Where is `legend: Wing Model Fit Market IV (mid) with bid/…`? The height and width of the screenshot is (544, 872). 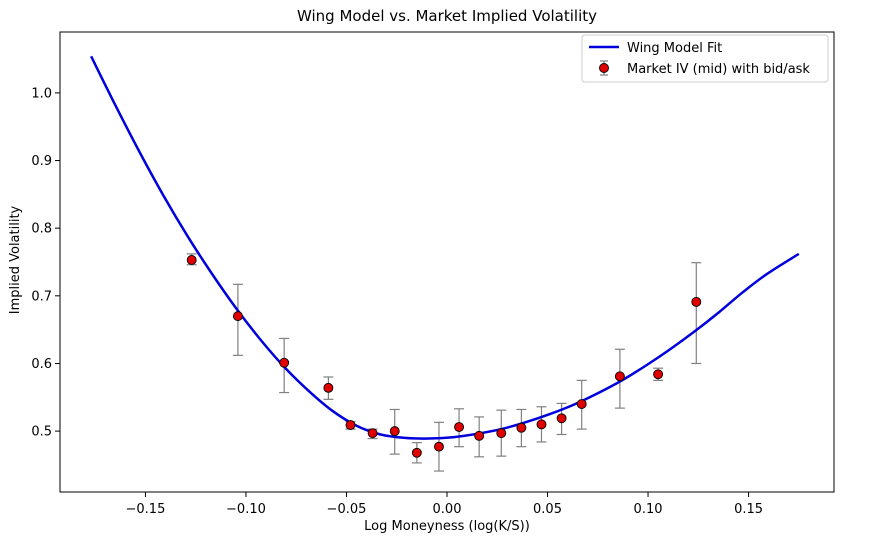
legend: Wing Model Fit Market IV (mid) with bid/… is located at coordinates (705, 58).